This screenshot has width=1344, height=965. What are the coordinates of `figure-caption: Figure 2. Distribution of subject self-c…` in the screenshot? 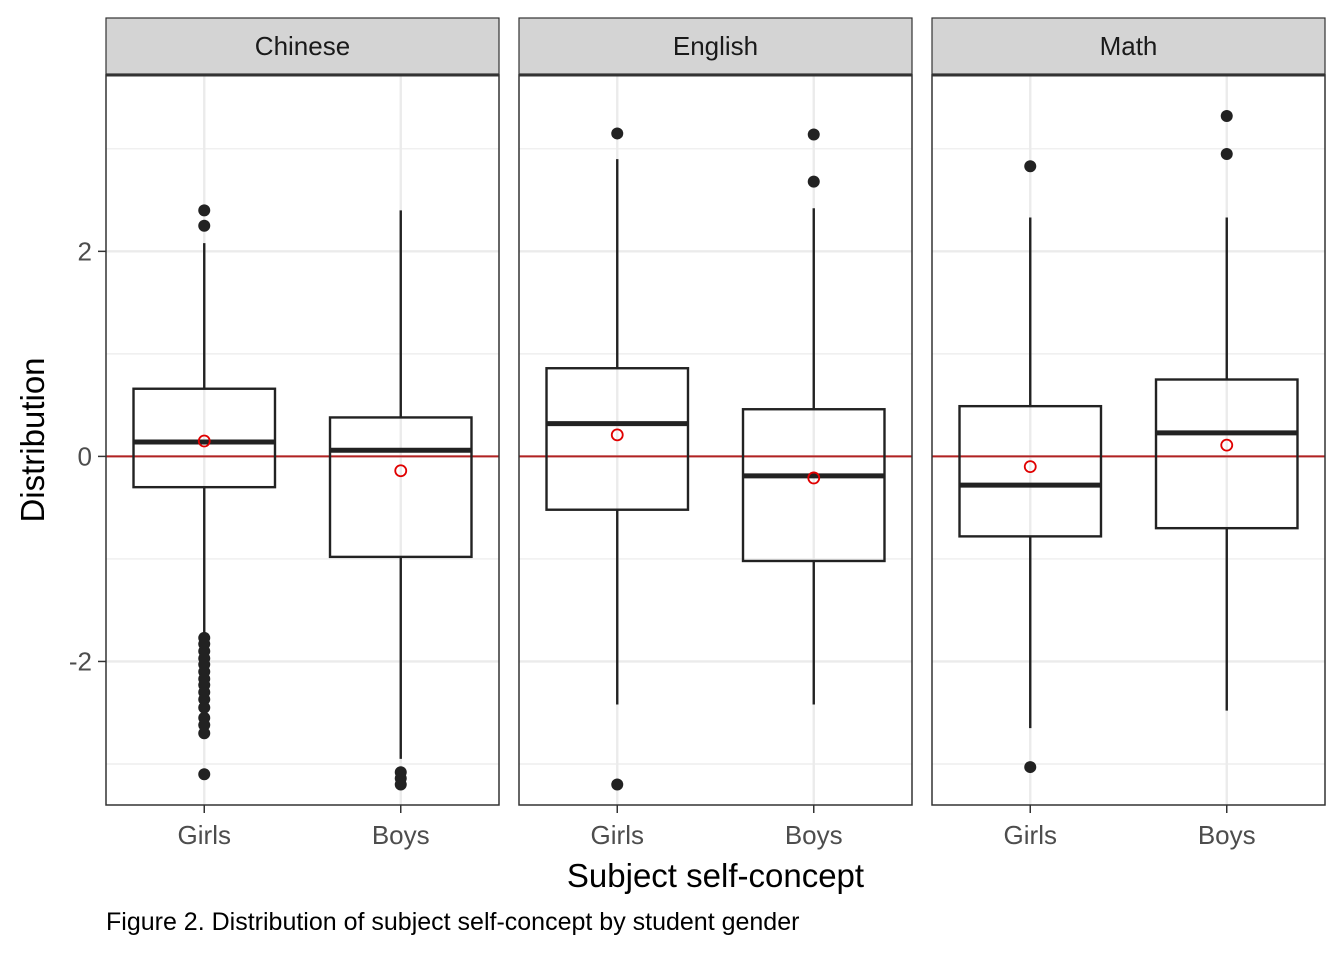 It's located at (453, 922).